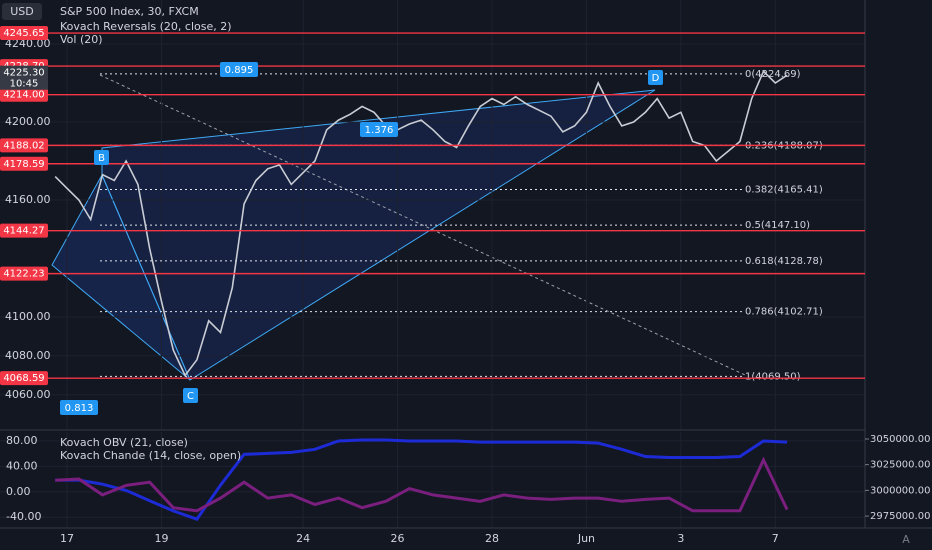 Image resolution: width=932 pixels, height=550 pixels. Describe the element at coordinates (398, 538) in the screenshot. I see `x-tick-label: 26` at that location.